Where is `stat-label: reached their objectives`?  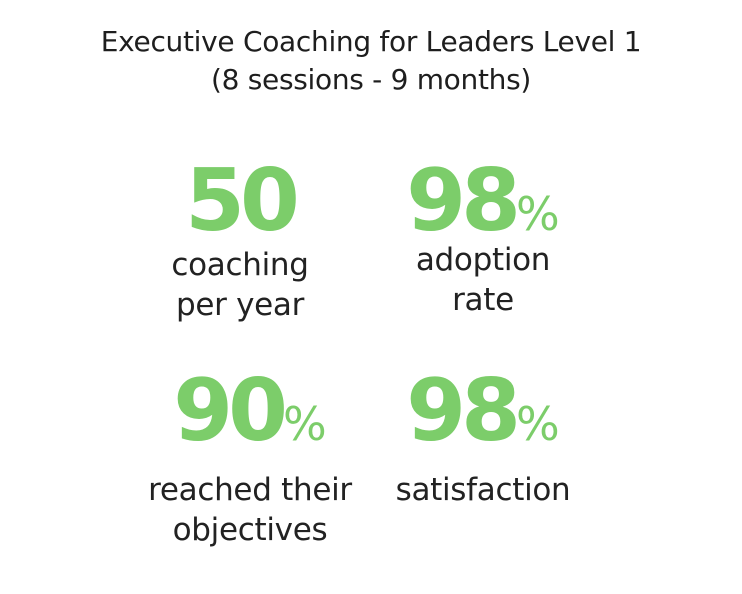 stat-label: reached their objectives is located at coordinates (250, 510).